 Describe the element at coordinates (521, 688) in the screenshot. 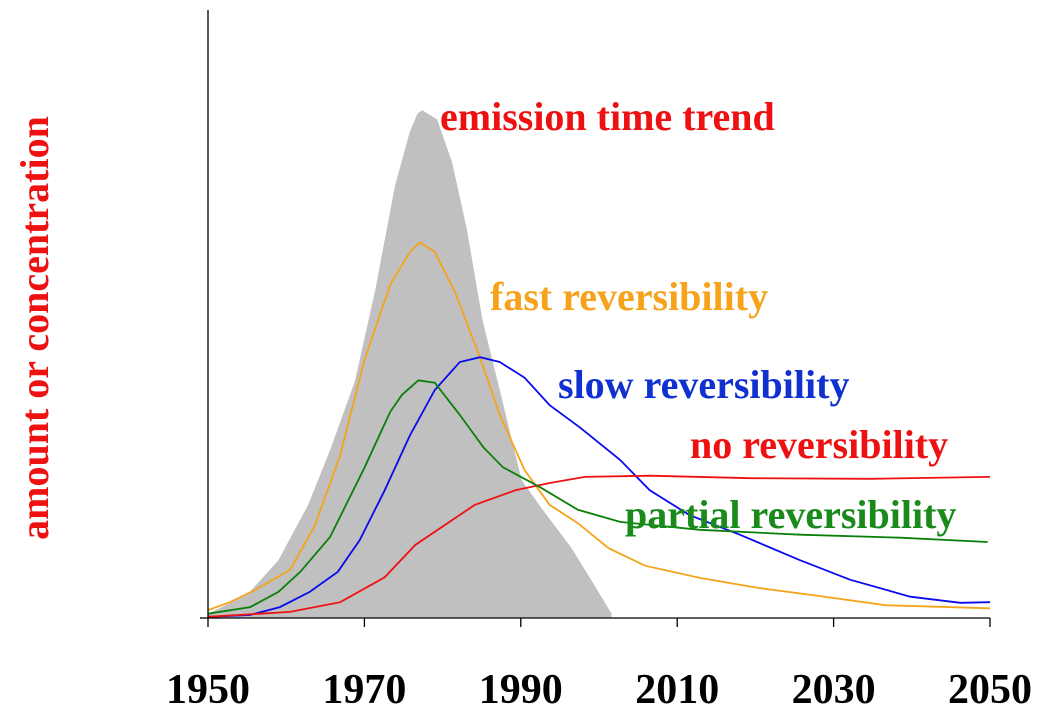

I see `x-tick-label: 1990` at that location.